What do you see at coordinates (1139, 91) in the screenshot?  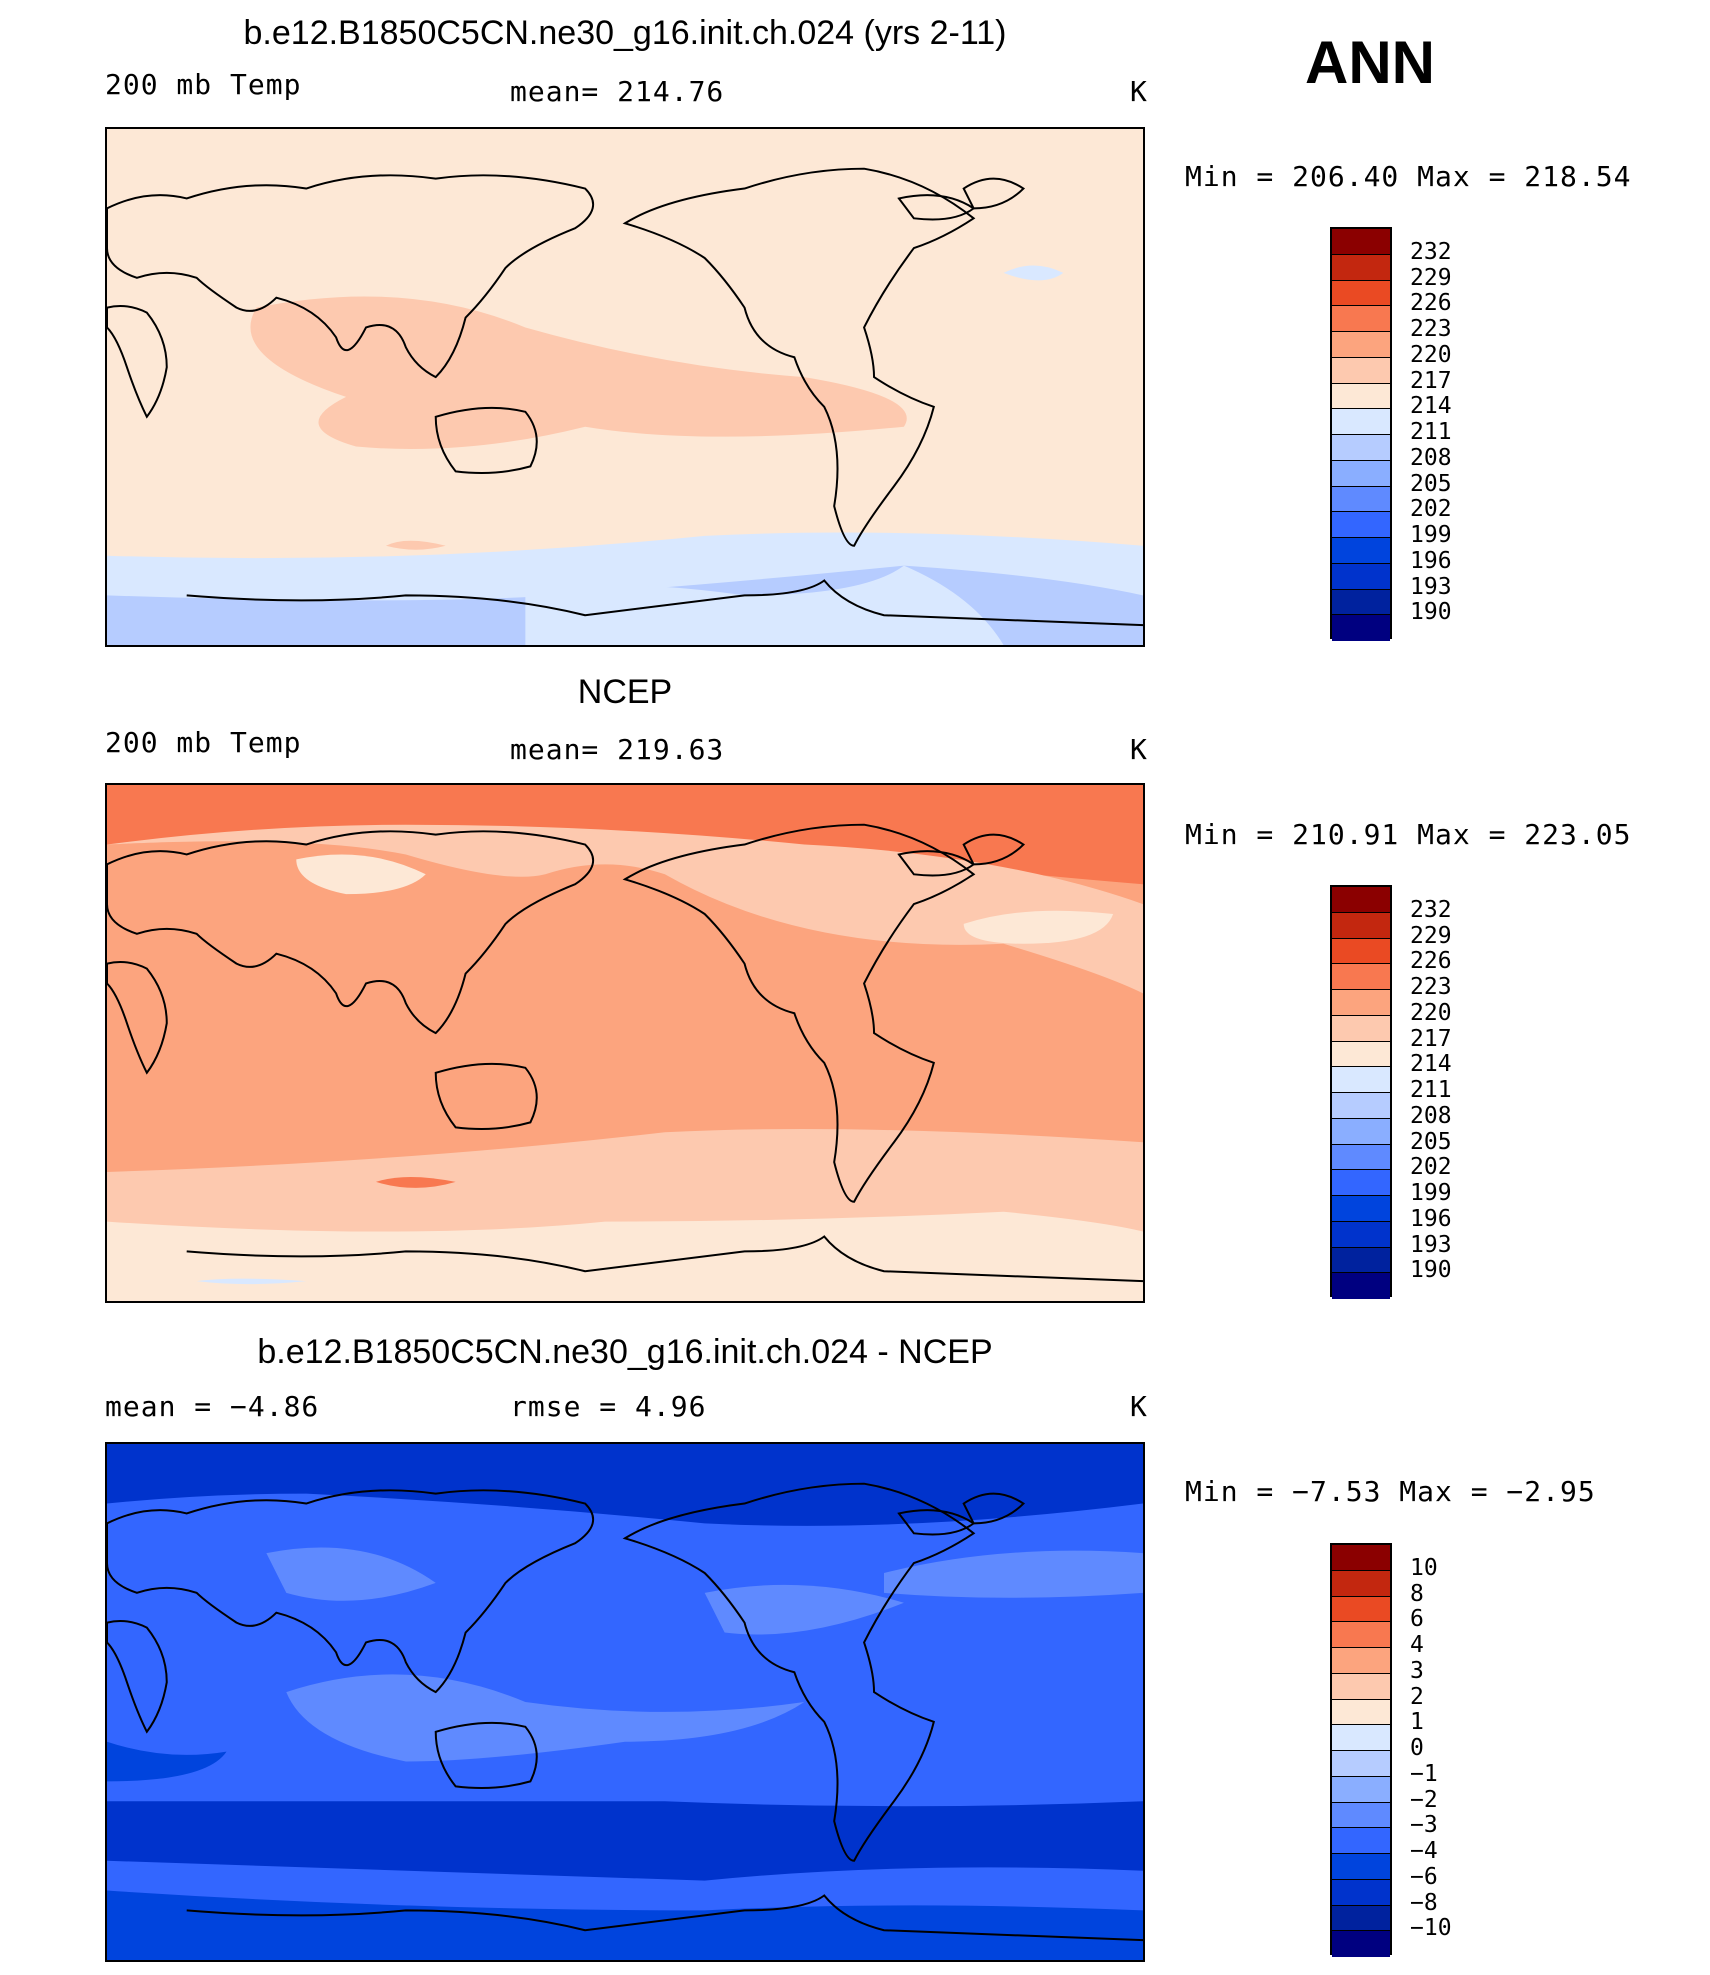 I see `panel-1-units: K` at bounding box center [1139, 91].